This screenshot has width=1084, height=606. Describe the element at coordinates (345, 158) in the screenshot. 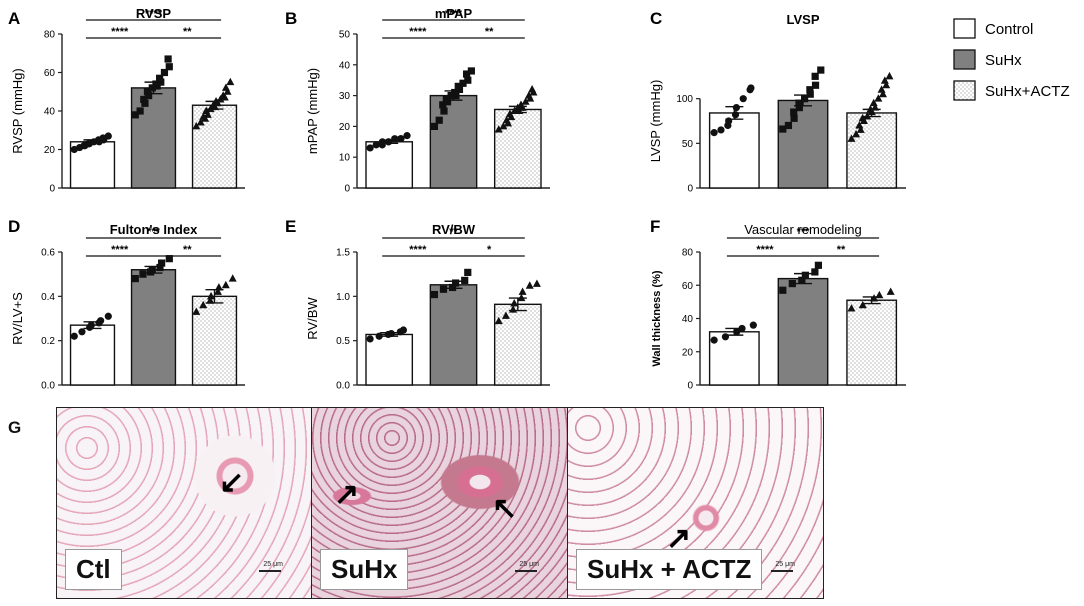

I see `y-tick-label: 10` at that location.